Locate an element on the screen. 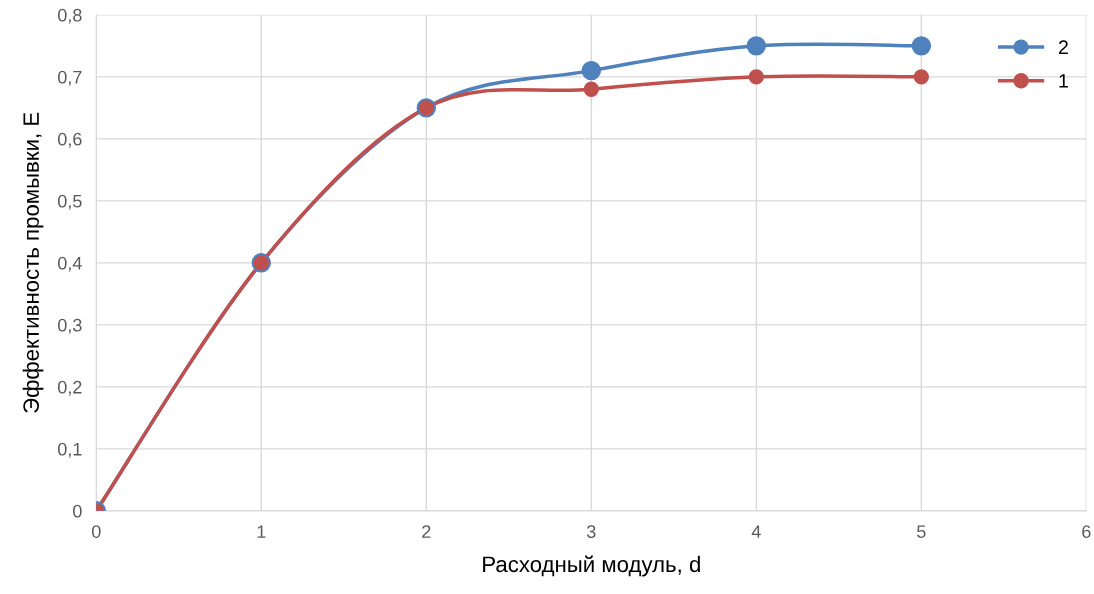 This screenshot has height=594, width=1094. y-tick-label: 0,4 is located at coordinates (69, 264).